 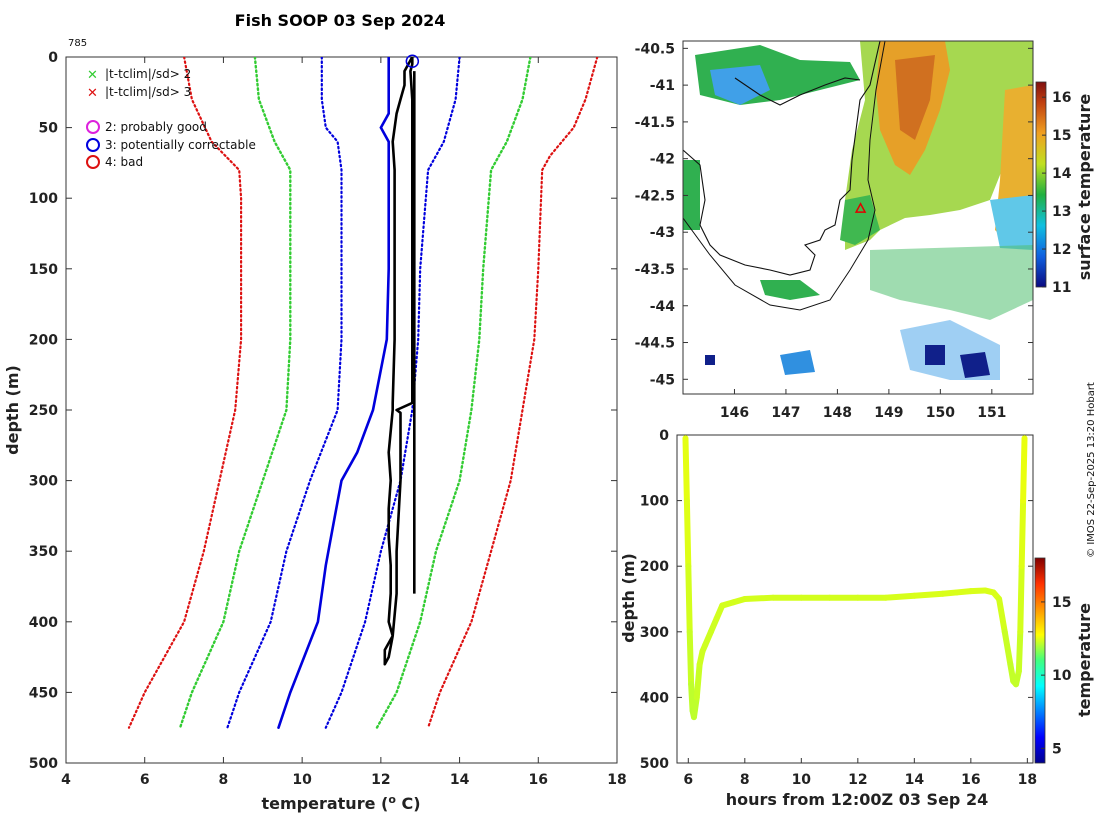 What do you see at coordinates (1057, 193) in the screenshot?
I see `sst-colorbar-ticks: 11 12 13 14 15 16` at bounding box center [1057, 193].